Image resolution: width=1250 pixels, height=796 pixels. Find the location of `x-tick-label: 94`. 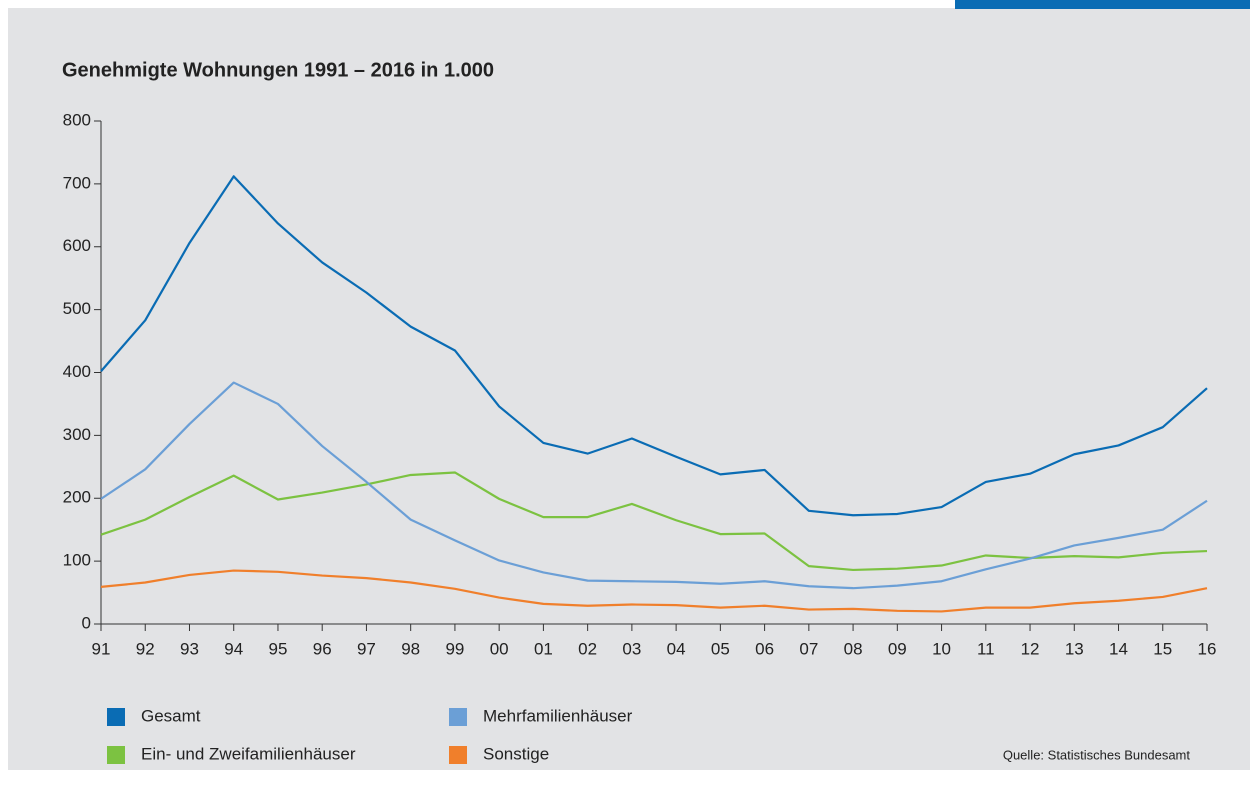

x-tick-label: 94 is located at coordinates (233, 648).